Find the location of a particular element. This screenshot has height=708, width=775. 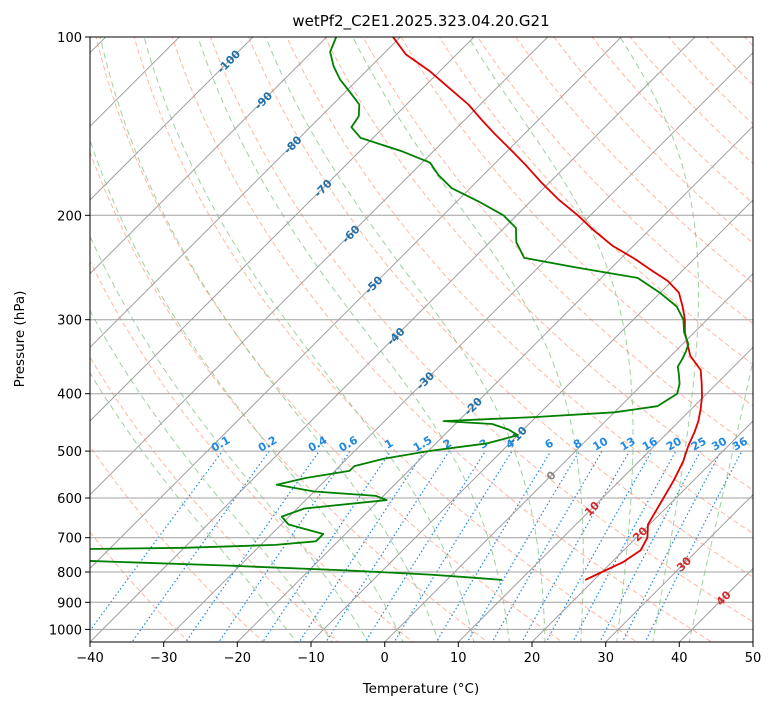

x-tick-label: 50 is located at coordinates (753, 658).